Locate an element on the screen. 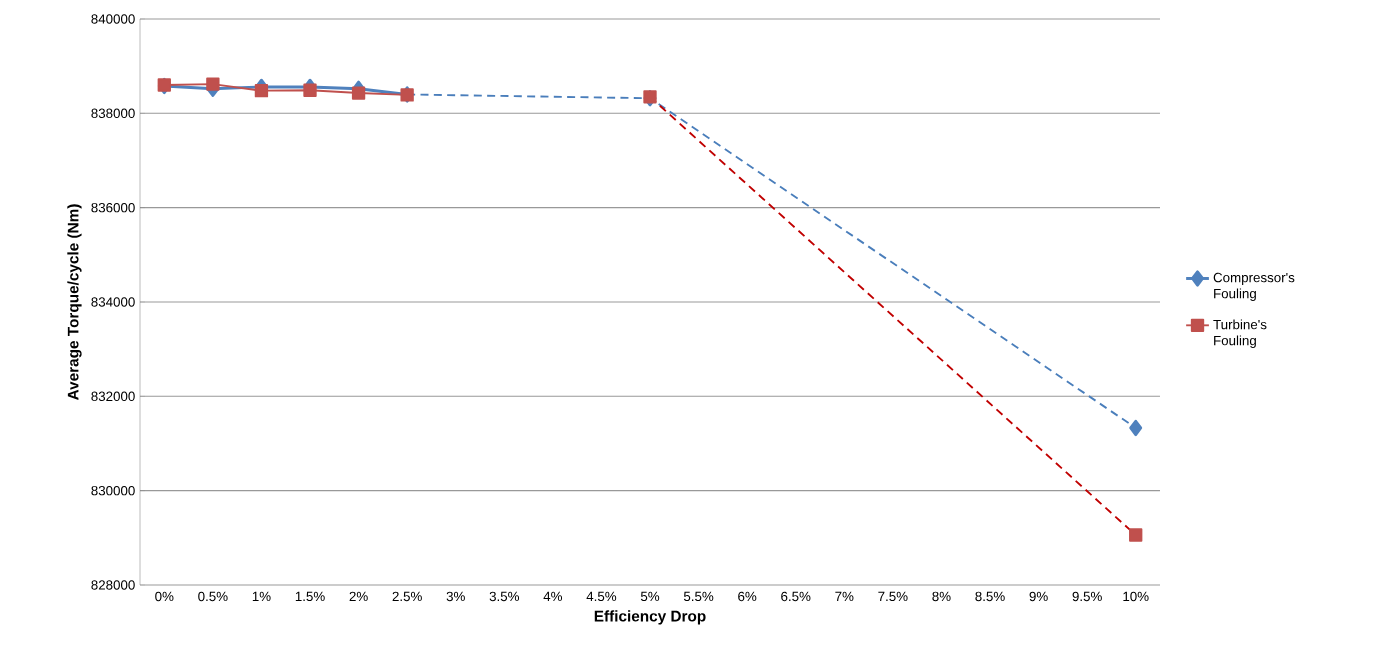 The image size is (1375, 664). x-tick-label: 10% is located at coordinates (1136, 596).